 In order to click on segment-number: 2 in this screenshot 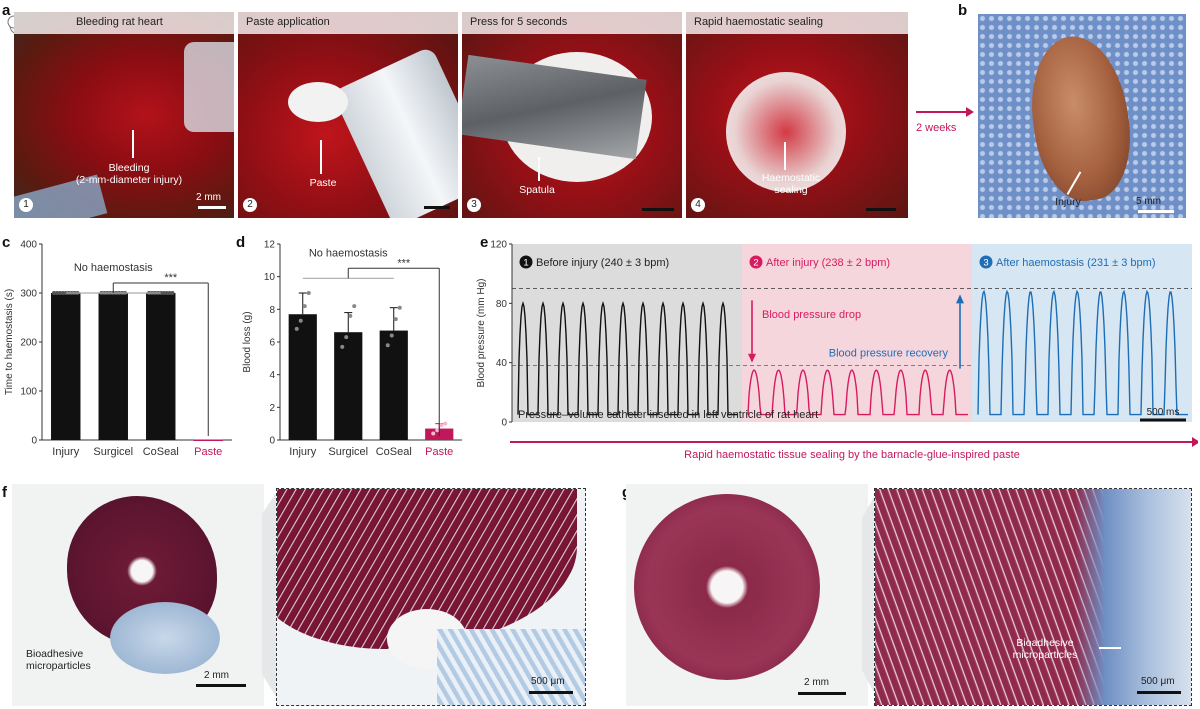, I will do `click(755, 263)`.